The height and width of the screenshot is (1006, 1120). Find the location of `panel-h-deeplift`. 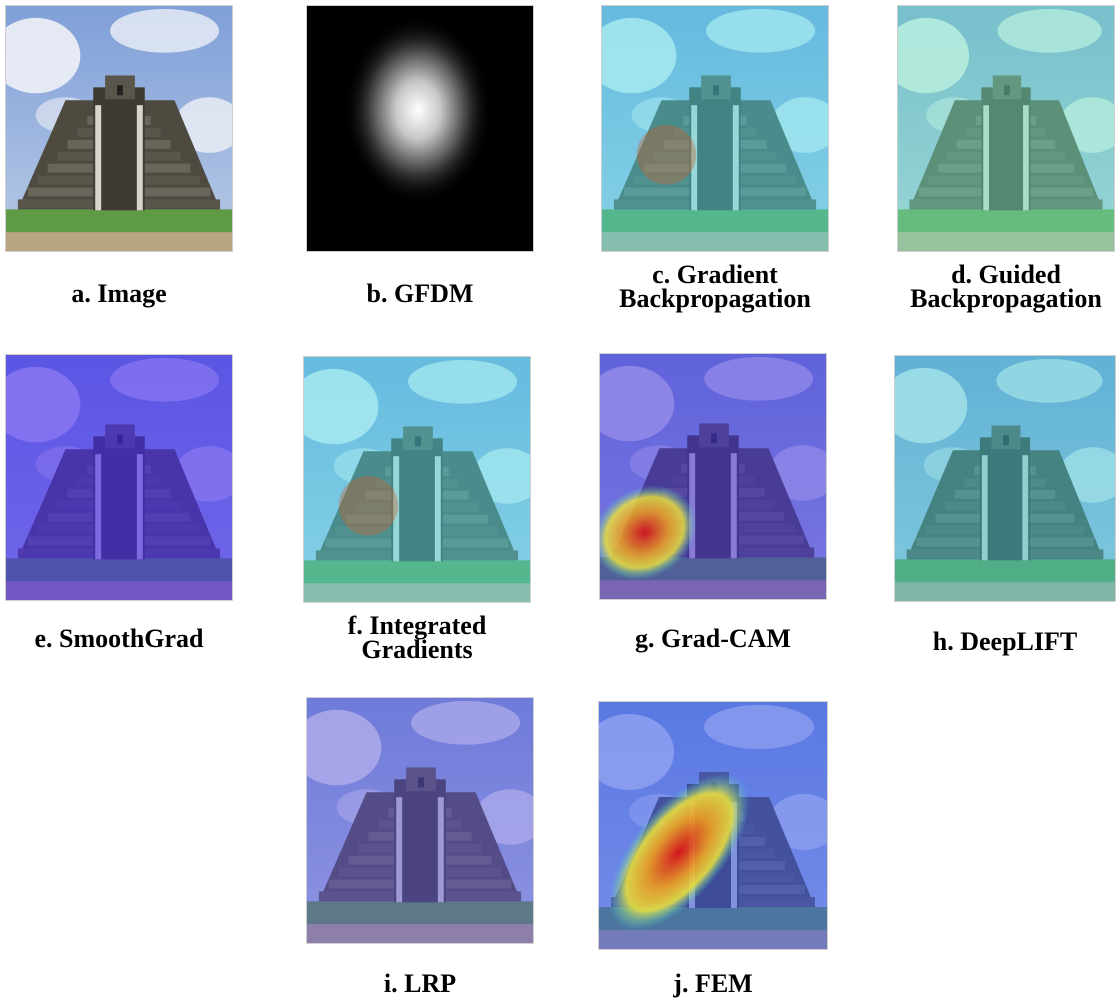

panel-h-deeplift is located at coordinates (1005, 478).